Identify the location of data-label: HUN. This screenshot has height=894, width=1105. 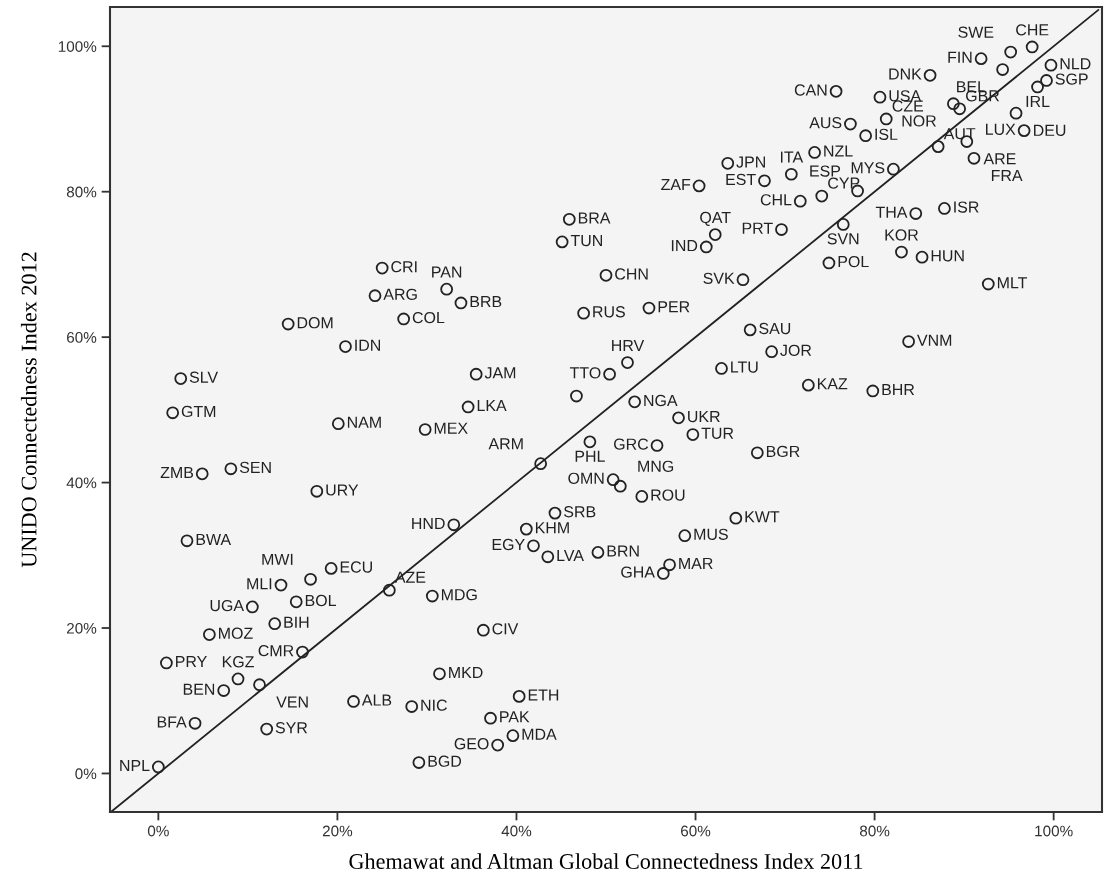
(947, 256).